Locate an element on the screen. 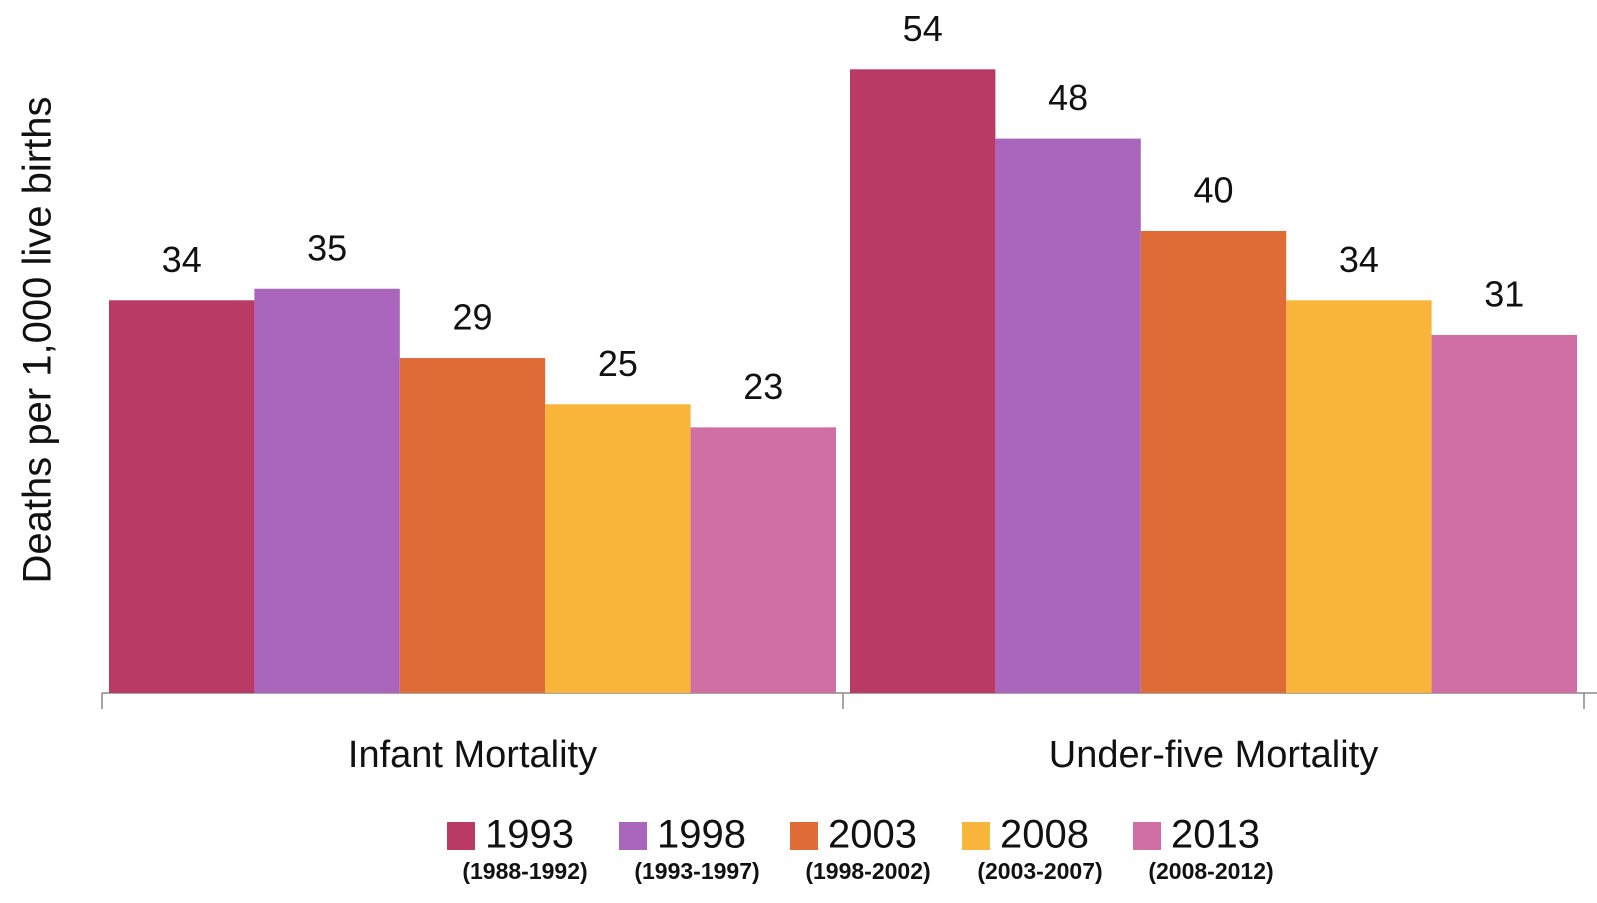  x-tick-label: Infant Mortality is located at coordinates (472, 755).